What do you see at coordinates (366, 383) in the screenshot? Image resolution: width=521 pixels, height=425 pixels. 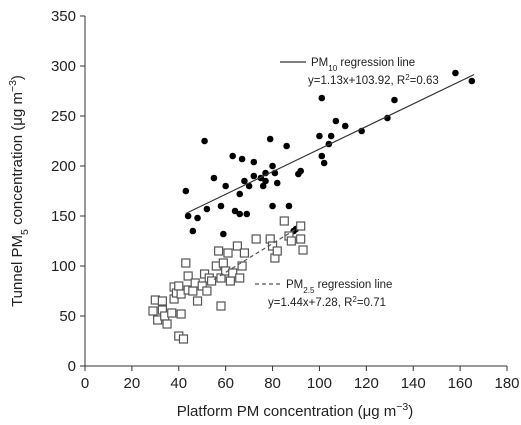 I see `x-tick-label: 120` at bounding box center [366, 383].